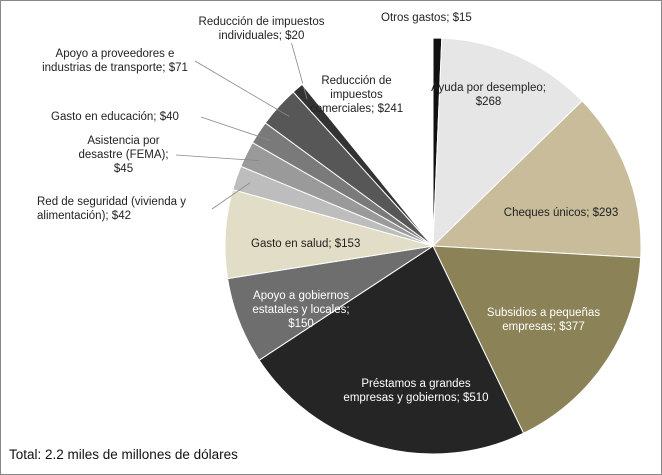 The height and width of the screenshot is (475, 662). Describe the element at coordinates (347, 244) in the screenshot. I see `value-label: $153` at that location.